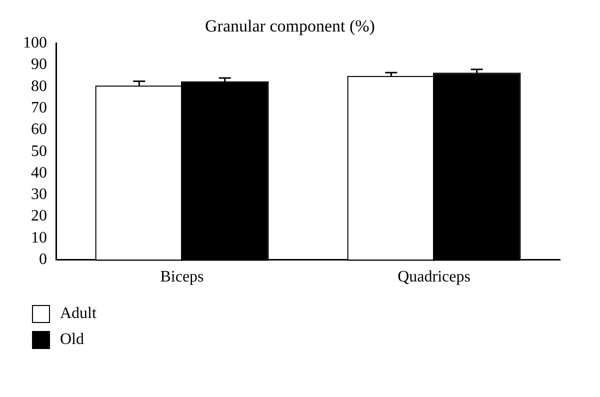  I want to click on x-tick-label: Quadriceps, so click(434, 277).